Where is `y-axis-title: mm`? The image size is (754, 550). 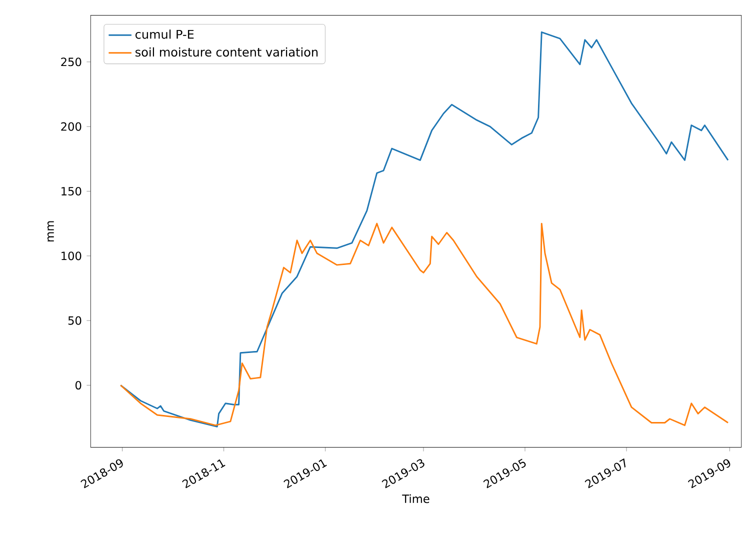
y-axis-title: mm is located at coordinates (50, 231).